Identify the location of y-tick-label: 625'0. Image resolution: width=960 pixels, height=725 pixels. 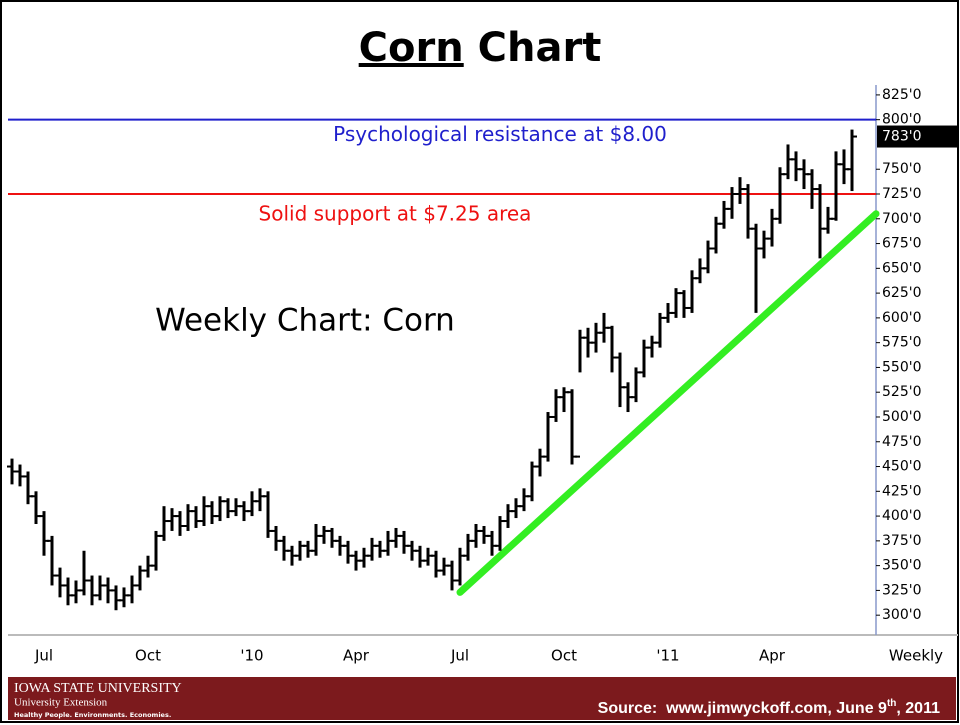
(901, 293).